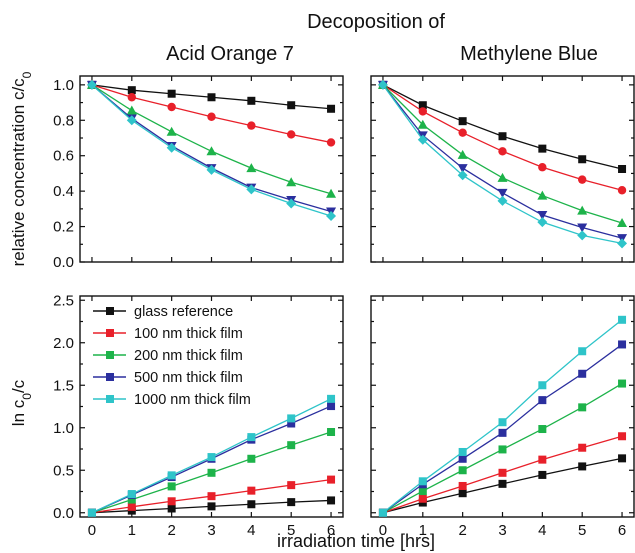 This screenshot has height=553, width=635. Describe the element at coordinates (110, 333) in the screenshot. I see `legend-marker-100-nm-thick-film` at that location.